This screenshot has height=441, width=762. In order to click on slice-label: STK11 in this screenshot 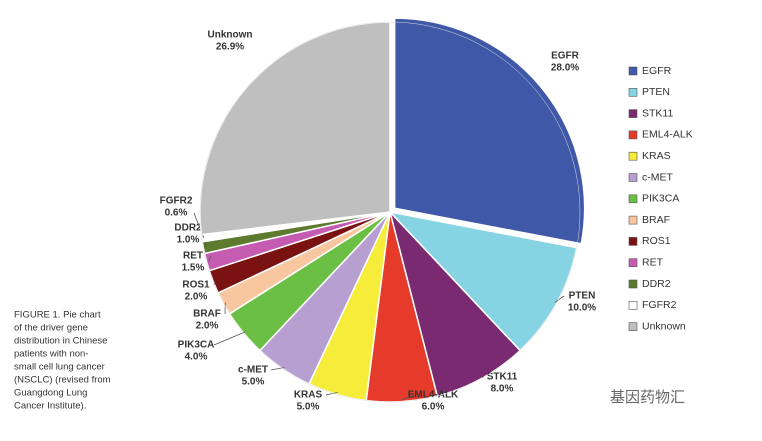, I will do `click(502, 377)`.